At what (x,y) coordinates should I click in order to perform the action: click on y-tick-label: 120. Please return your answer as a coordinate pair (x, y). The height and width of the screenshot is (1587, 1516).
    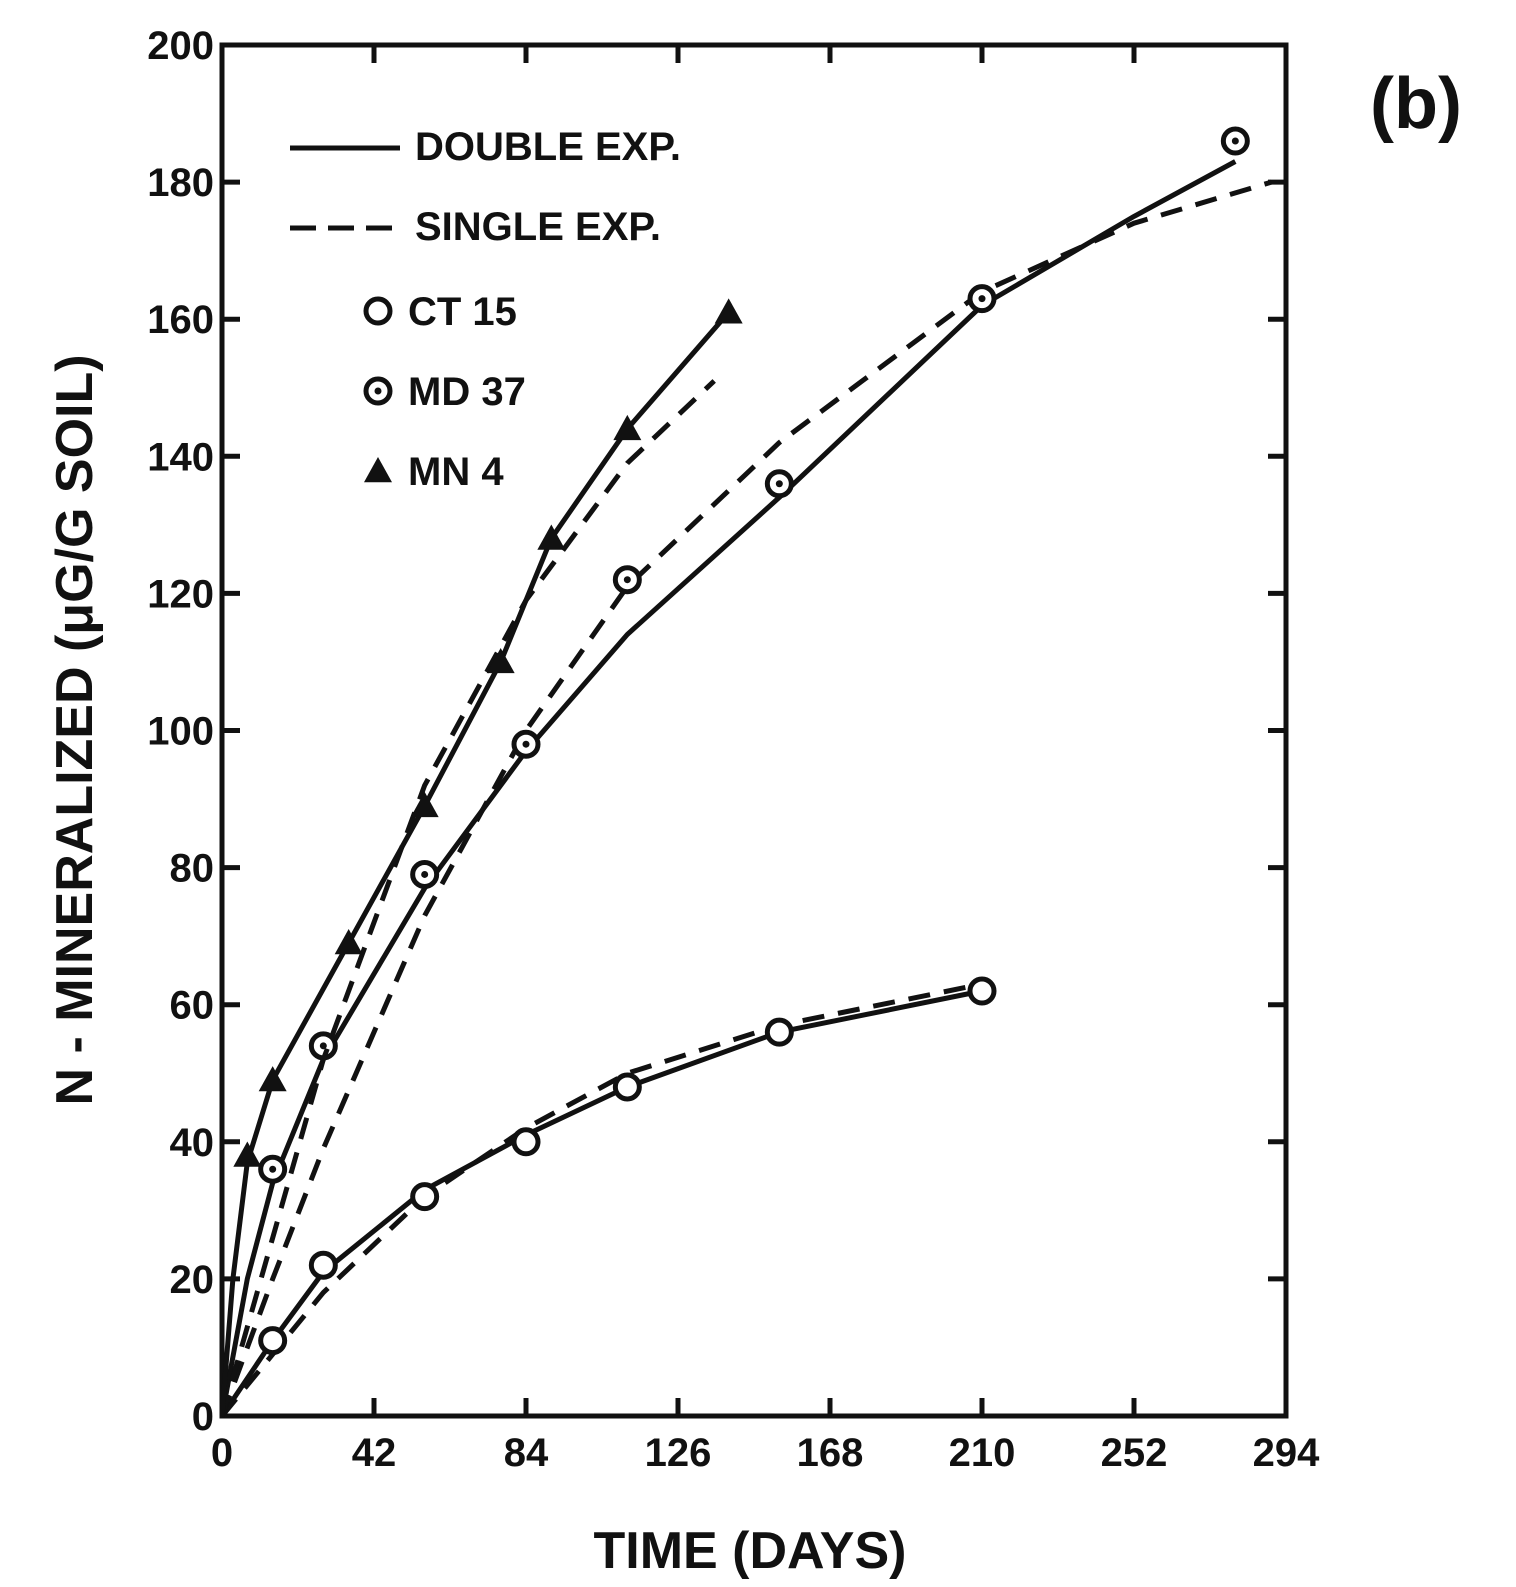
    Looking at the image, I should click on (180, 594).